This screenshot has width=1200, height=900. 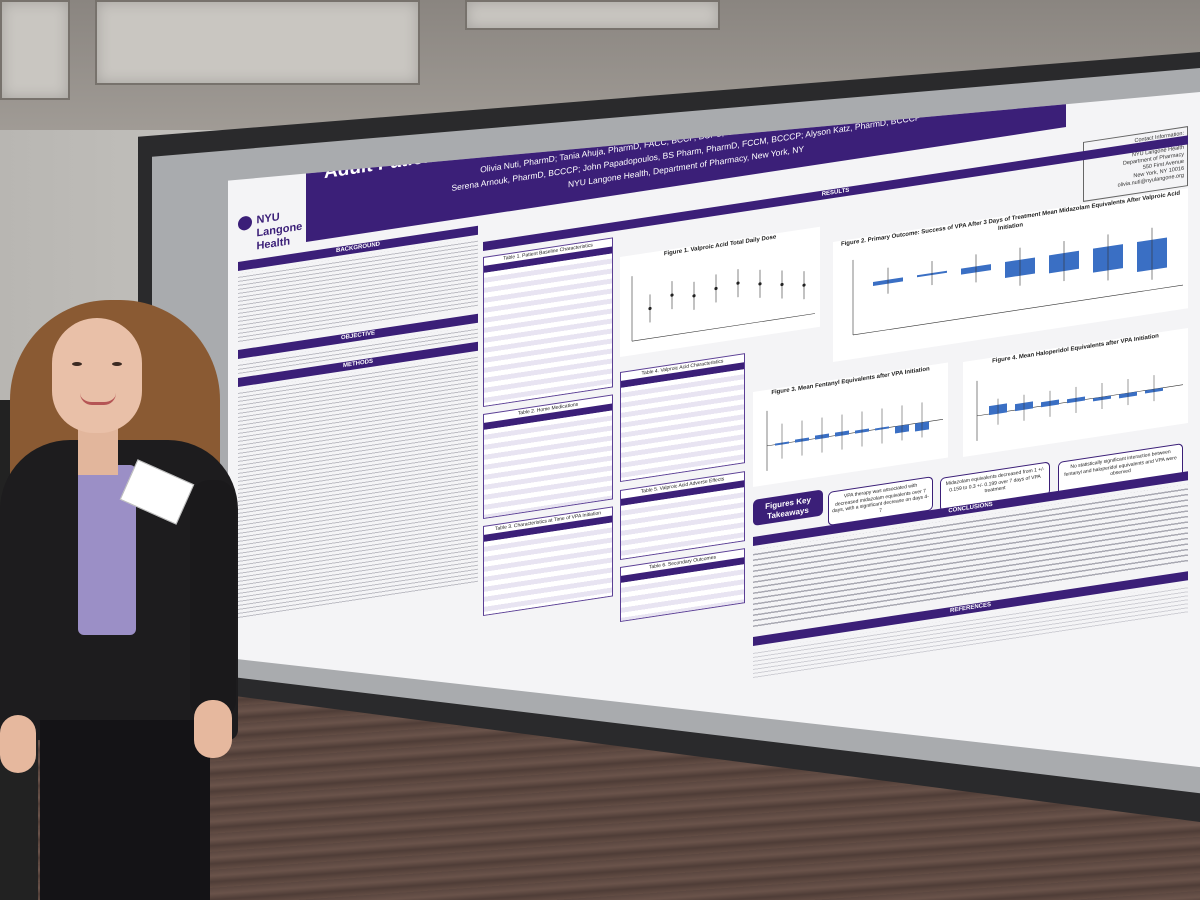 What do you see at coordinates (682, 515) in the screenshot?
I see `table-5: Table 5. Valproic Acid Adverse Effects` at bounding box center [682, 515].